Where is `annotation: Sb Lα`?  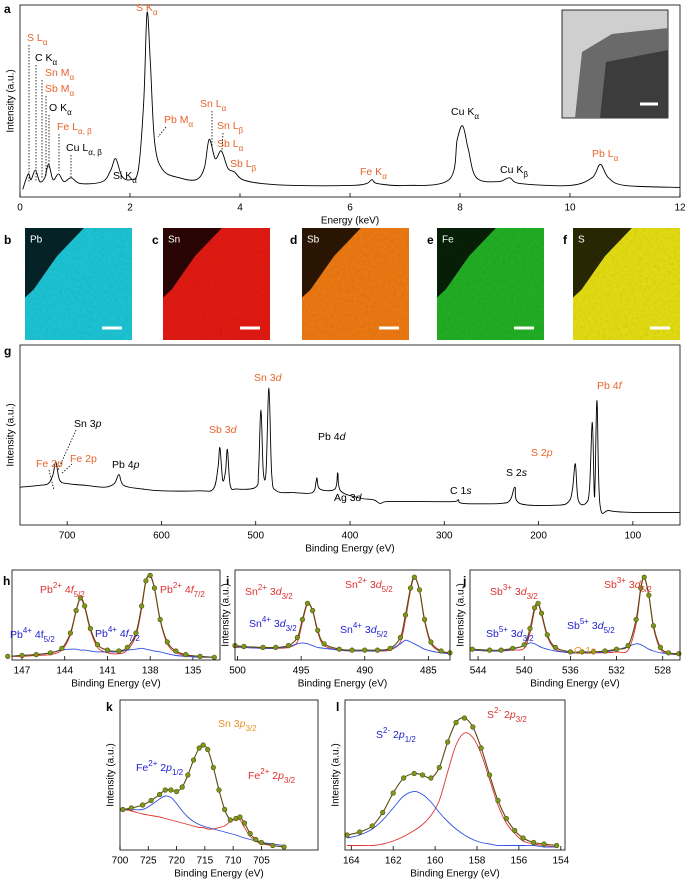
annotation: Sb Lα is located at coordinates (230, 145).